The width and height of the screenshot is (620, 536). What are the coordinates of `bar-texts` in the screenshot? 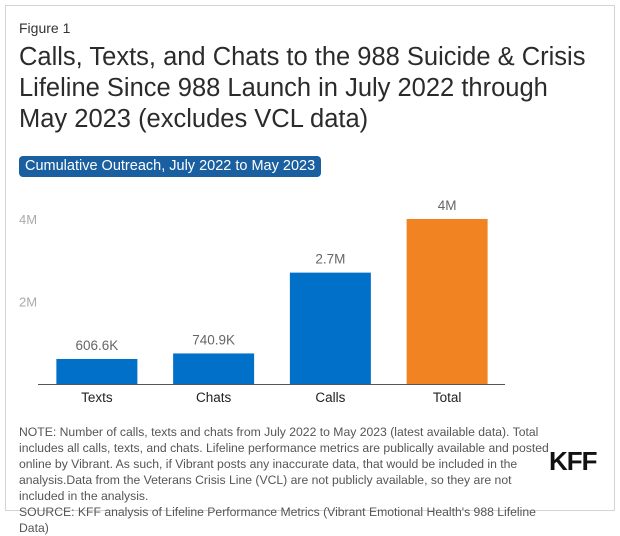 It's located at (97, 371).